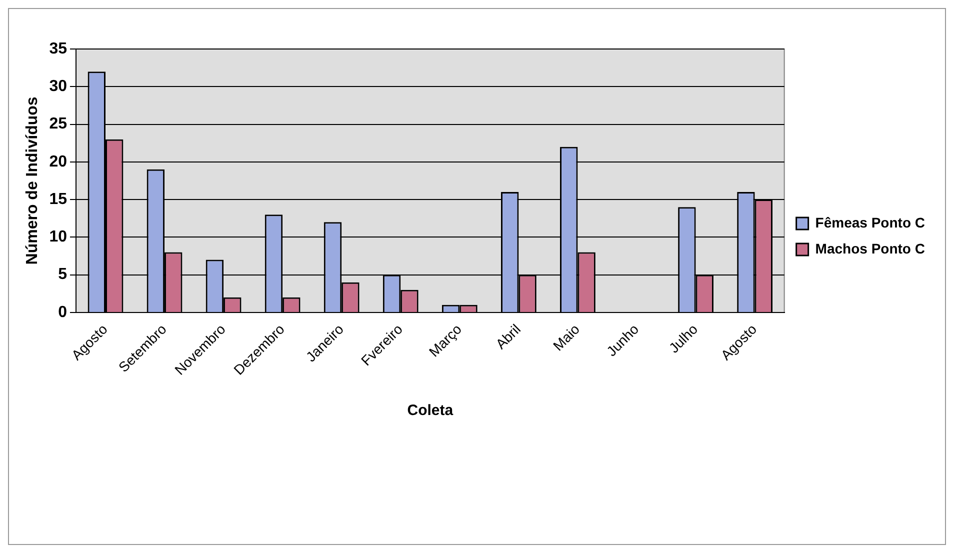  I want to click on y-tick-label: 0, so click(63, 312).